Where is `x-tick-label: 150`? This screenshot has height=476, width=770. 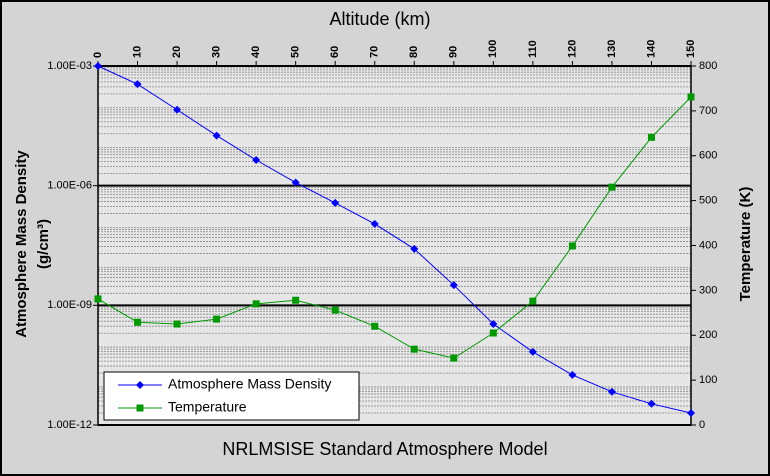 x-tick-label: 150 is located at coordinates (691, 49).